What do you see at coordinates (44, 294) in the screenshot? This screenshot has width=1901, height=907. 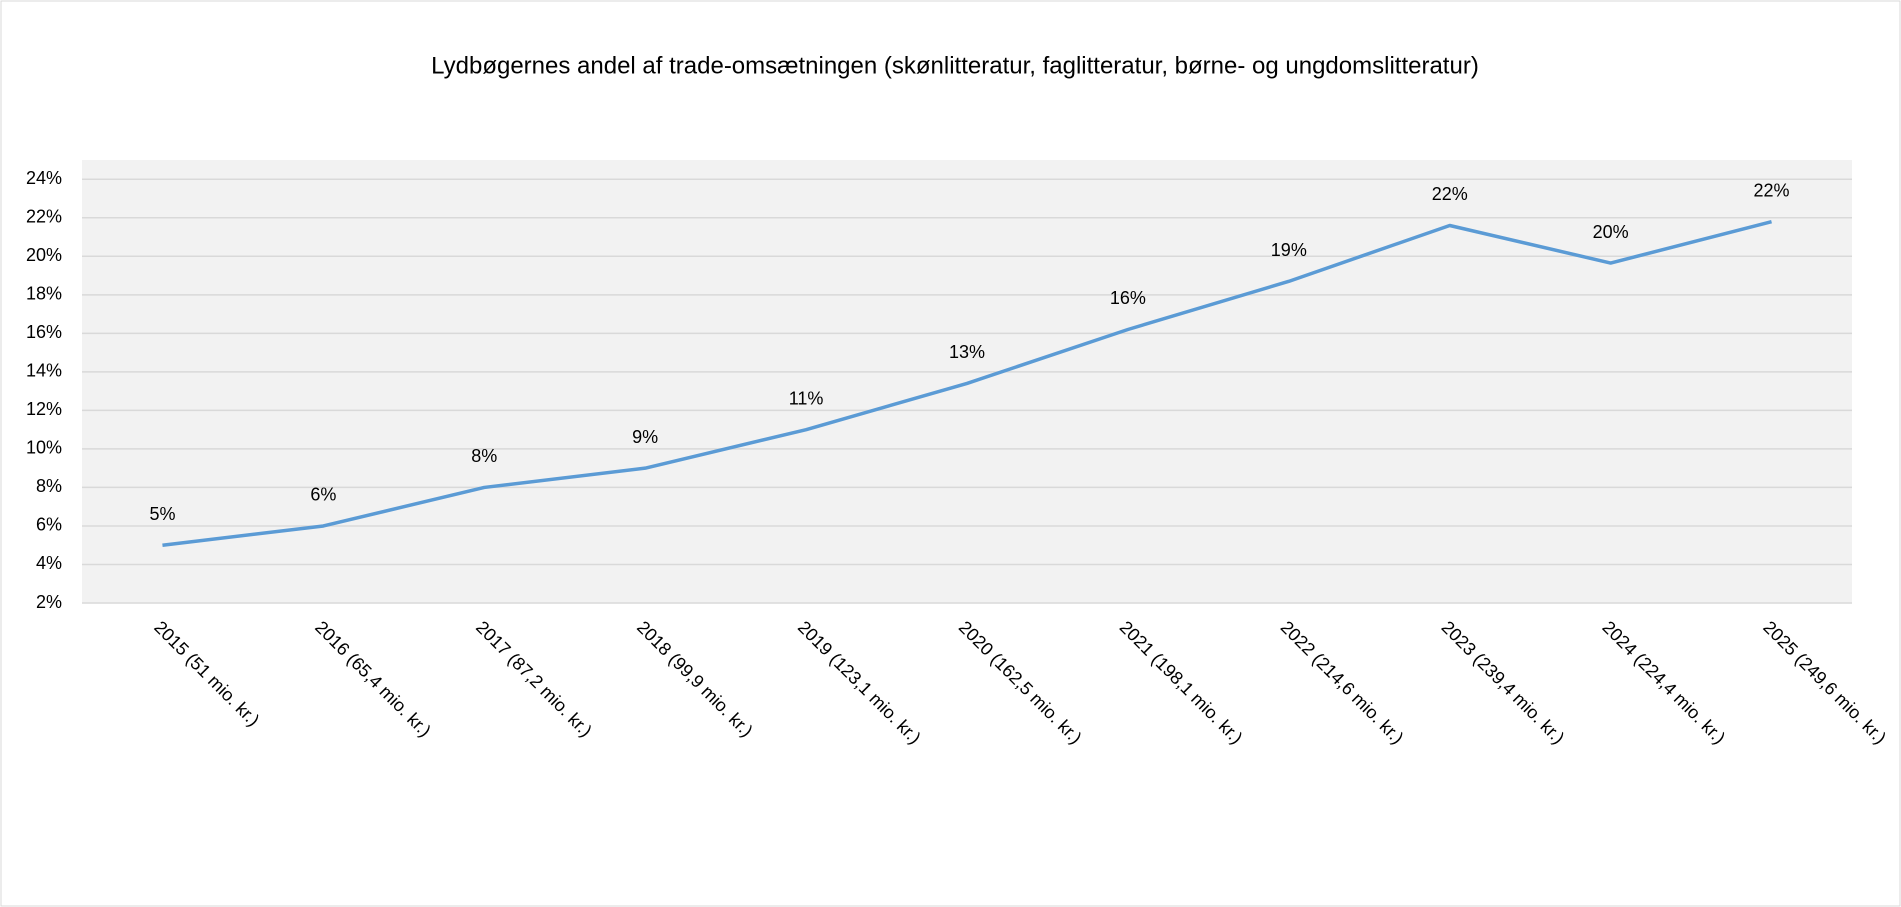 I see `y-tick-label: 18%` at bounding box center [44, 294].